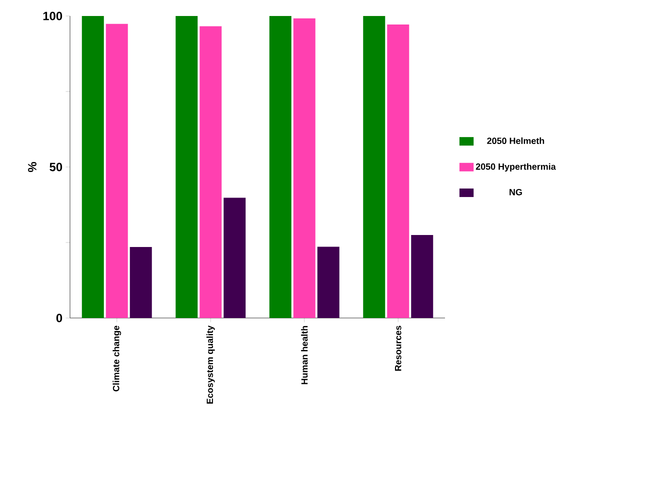 This screenshot has height=478, width=662. What do you see at coordinates (56, 167) in the screenshot?
I see `y-tick-label: 50` at bounding box center [56, 167].